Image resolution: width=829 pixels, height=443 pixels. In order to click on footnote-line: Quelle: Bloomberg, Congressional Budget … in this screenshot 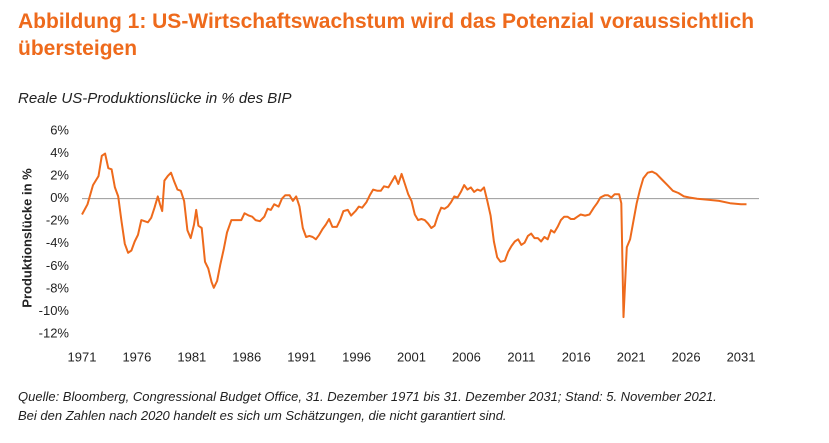, I will do `click(367, 396)`.